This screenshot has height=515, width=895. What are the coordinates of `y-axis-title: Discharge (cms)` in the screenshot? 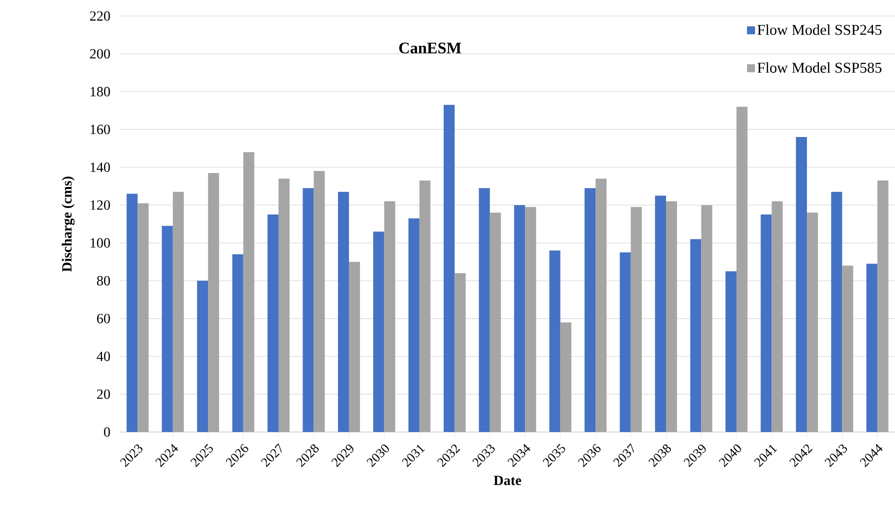 It's located at (68, 224).